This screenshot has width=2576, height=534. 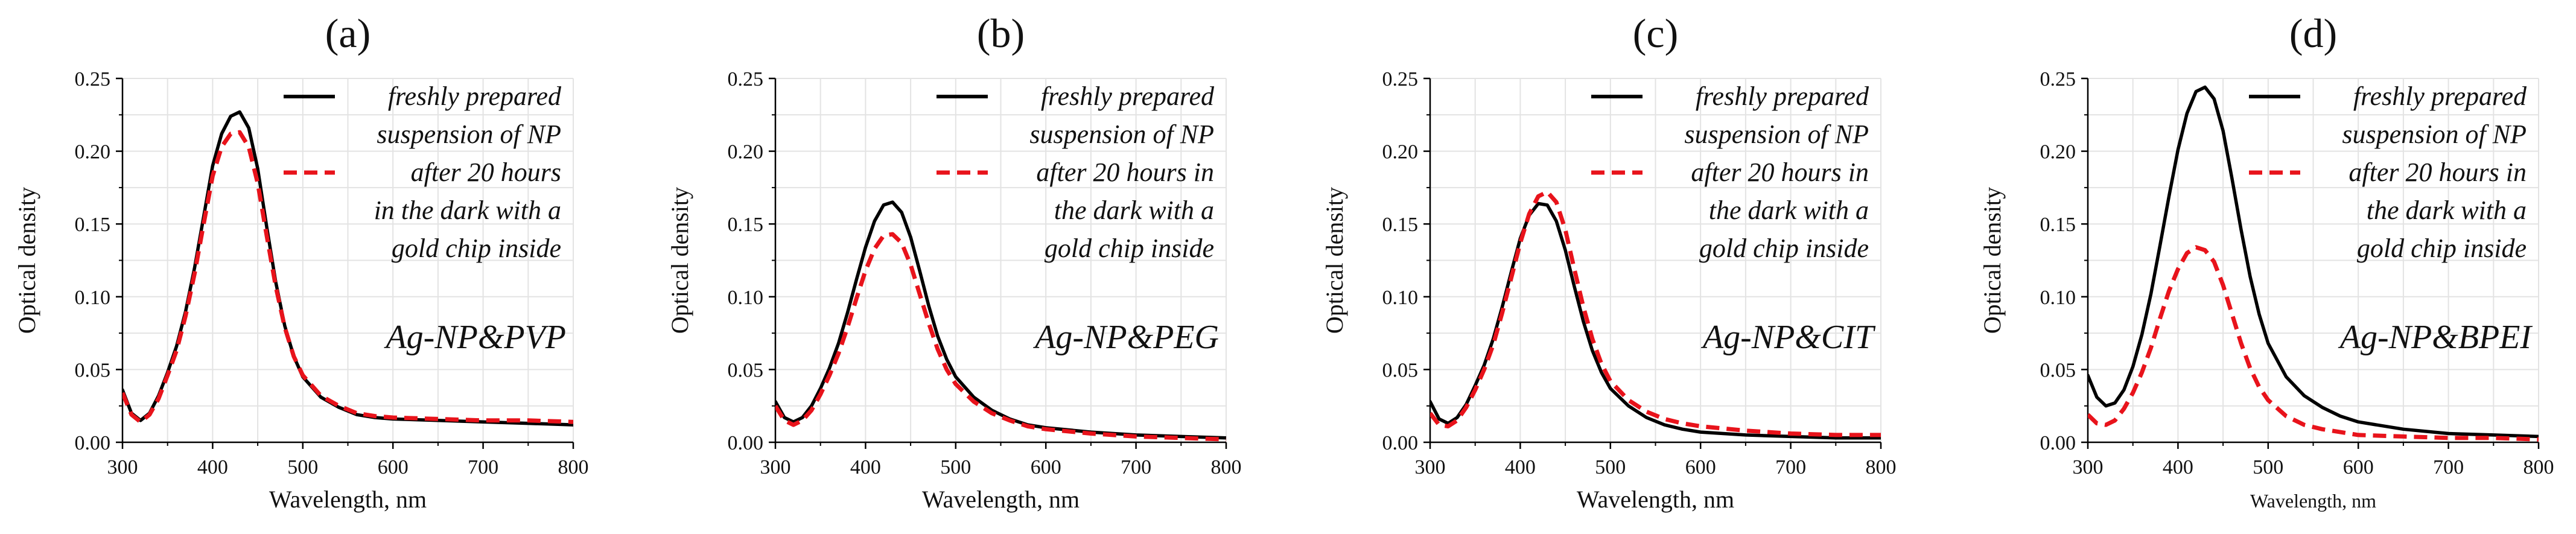 What do you see at coordinates (475, 337) in the screenshot?
I see `sample-annotation: Ag-NP&PVP` at bounding box center [475, 337].